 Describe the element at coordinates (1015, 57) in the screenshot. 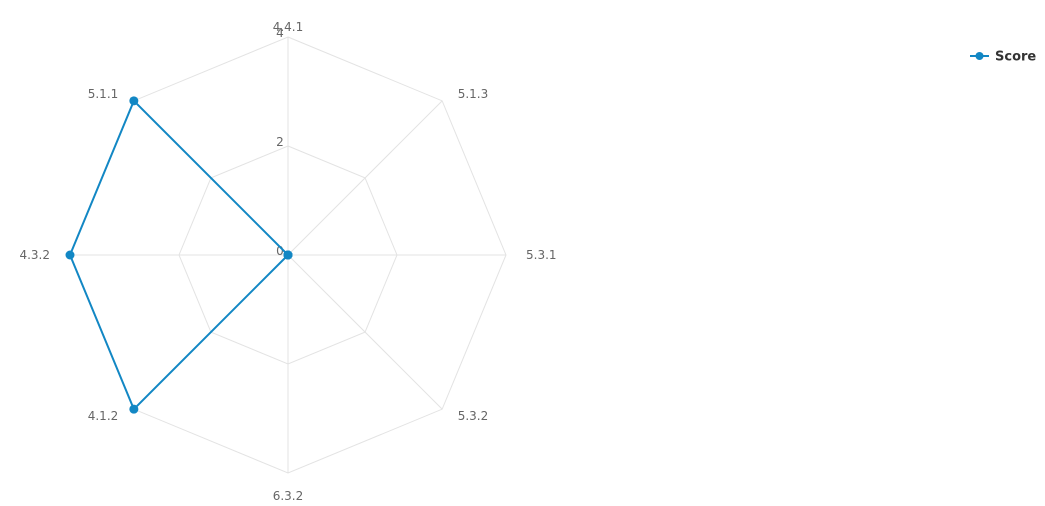

I see `legend-item-score: Score` at that location.